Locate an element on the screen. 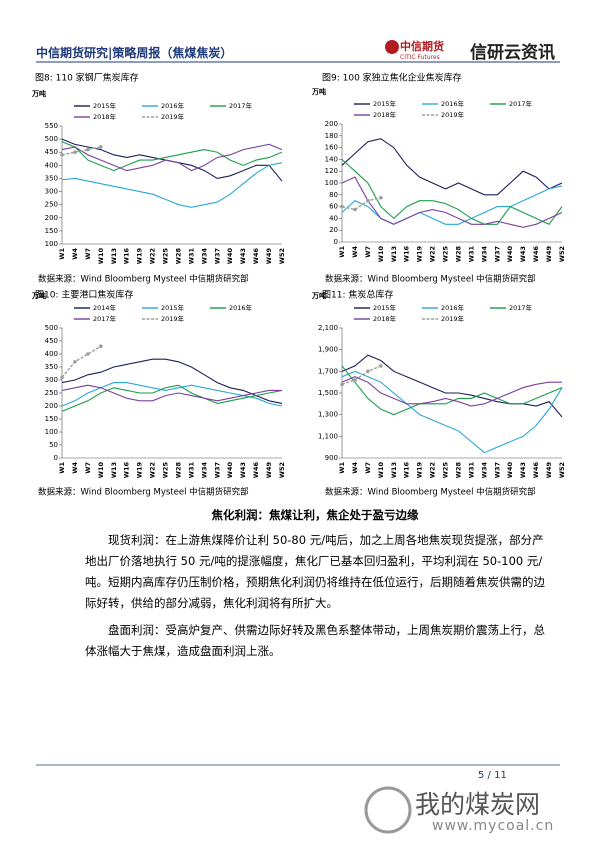 This screenshot has width=595, height=842. watermark-icon is located at coordinates (388, 810).